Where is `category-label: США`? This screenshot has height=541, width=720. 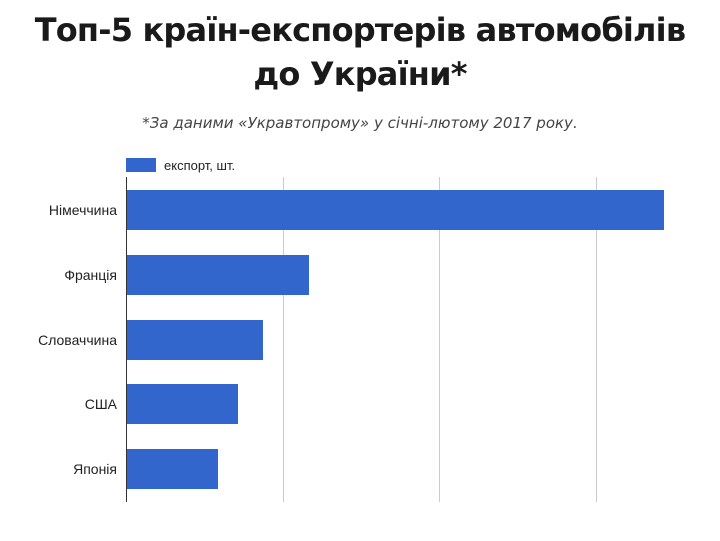
category-label: США is located at coordinates (100, 404).